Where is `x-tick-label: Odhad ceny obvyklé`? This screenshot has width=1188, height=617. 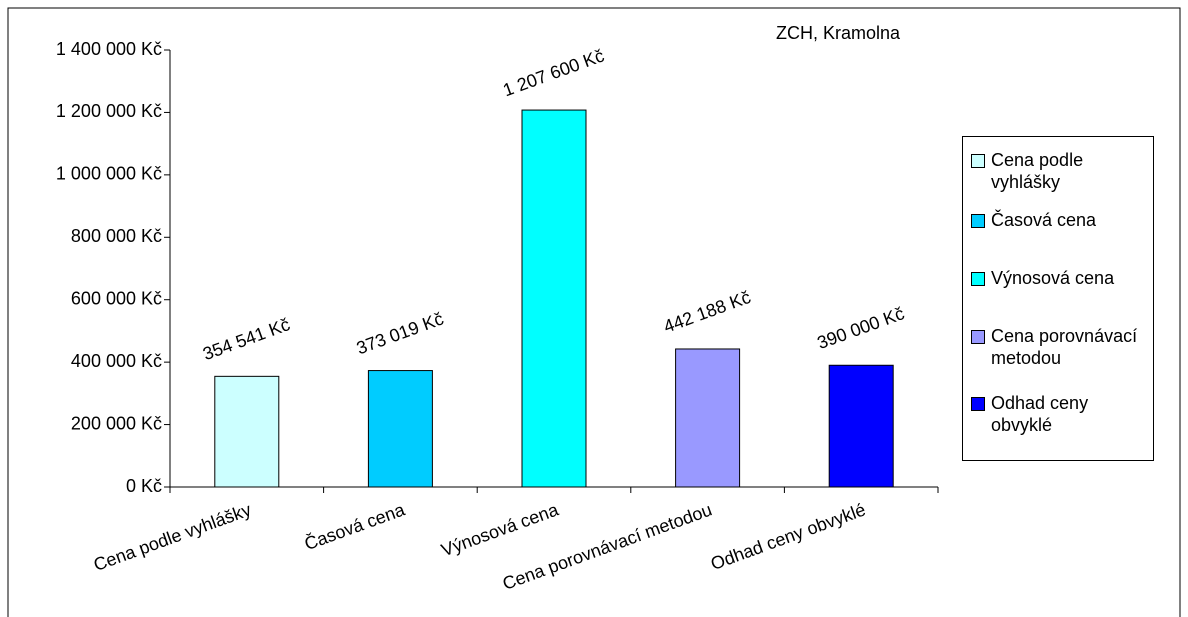
x-tick-label: Odhad ceny obvyklé is located at coordinates (788, 536).